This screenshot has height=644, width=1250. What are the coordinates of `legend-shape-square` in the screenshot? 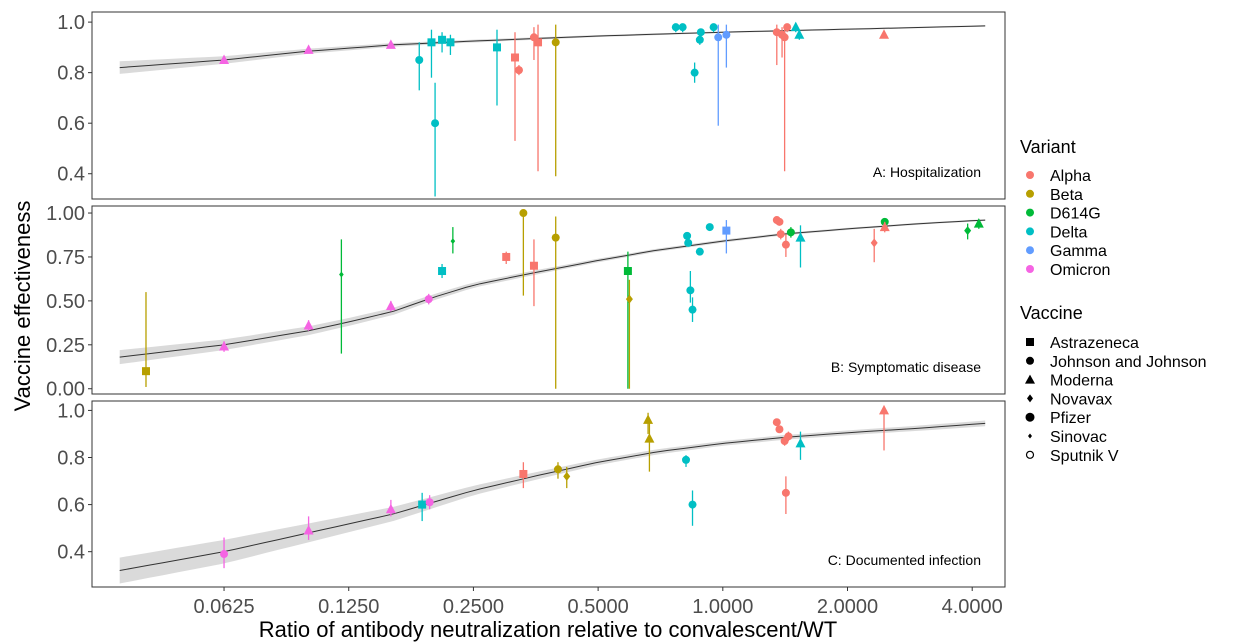 It's located at (1030, 342).